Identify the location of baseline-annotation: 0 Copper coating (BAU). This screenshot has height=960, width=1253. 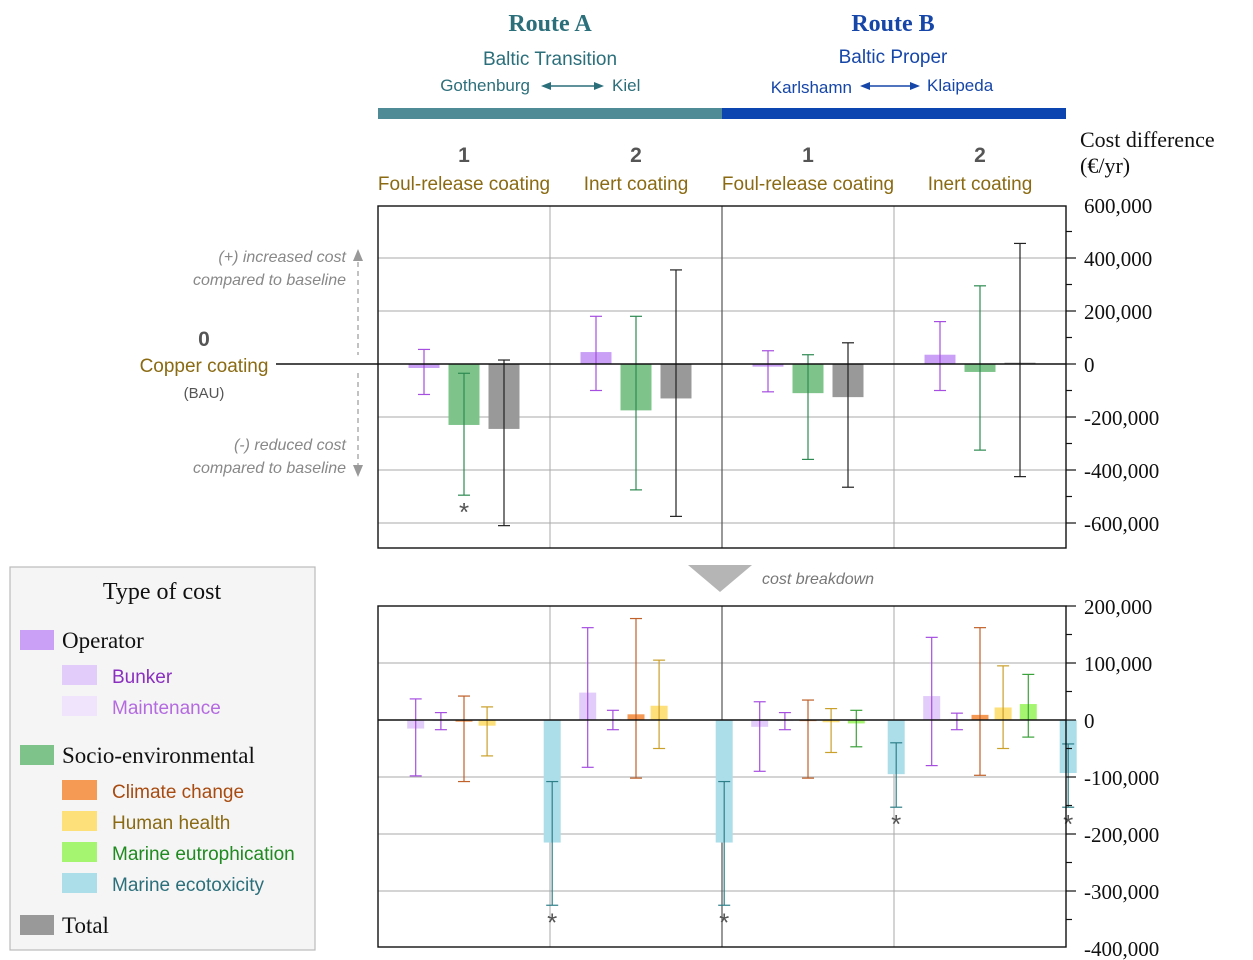
(259, 365).